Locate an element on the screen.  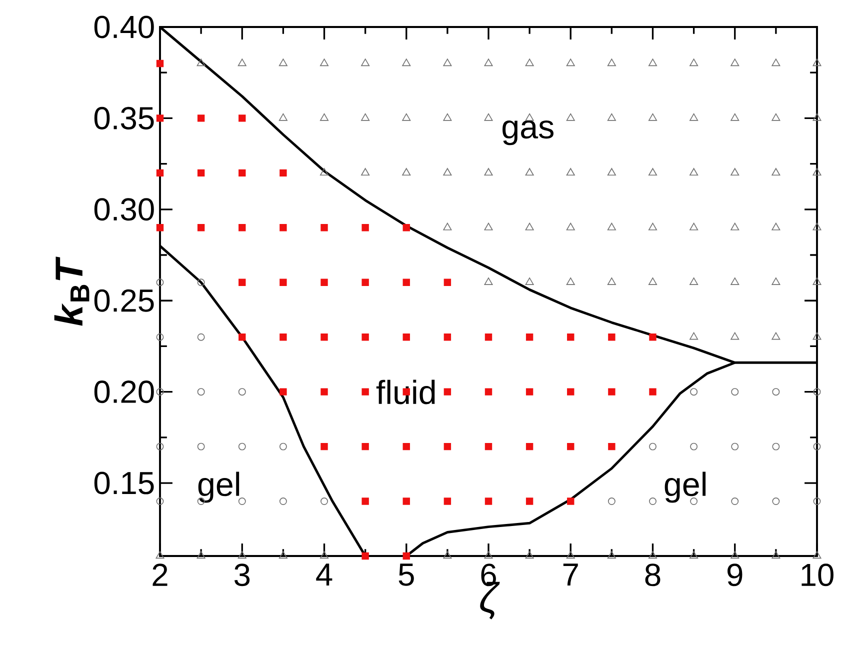
y-tick-label: 0.35 is located at coordinates (124, 118).